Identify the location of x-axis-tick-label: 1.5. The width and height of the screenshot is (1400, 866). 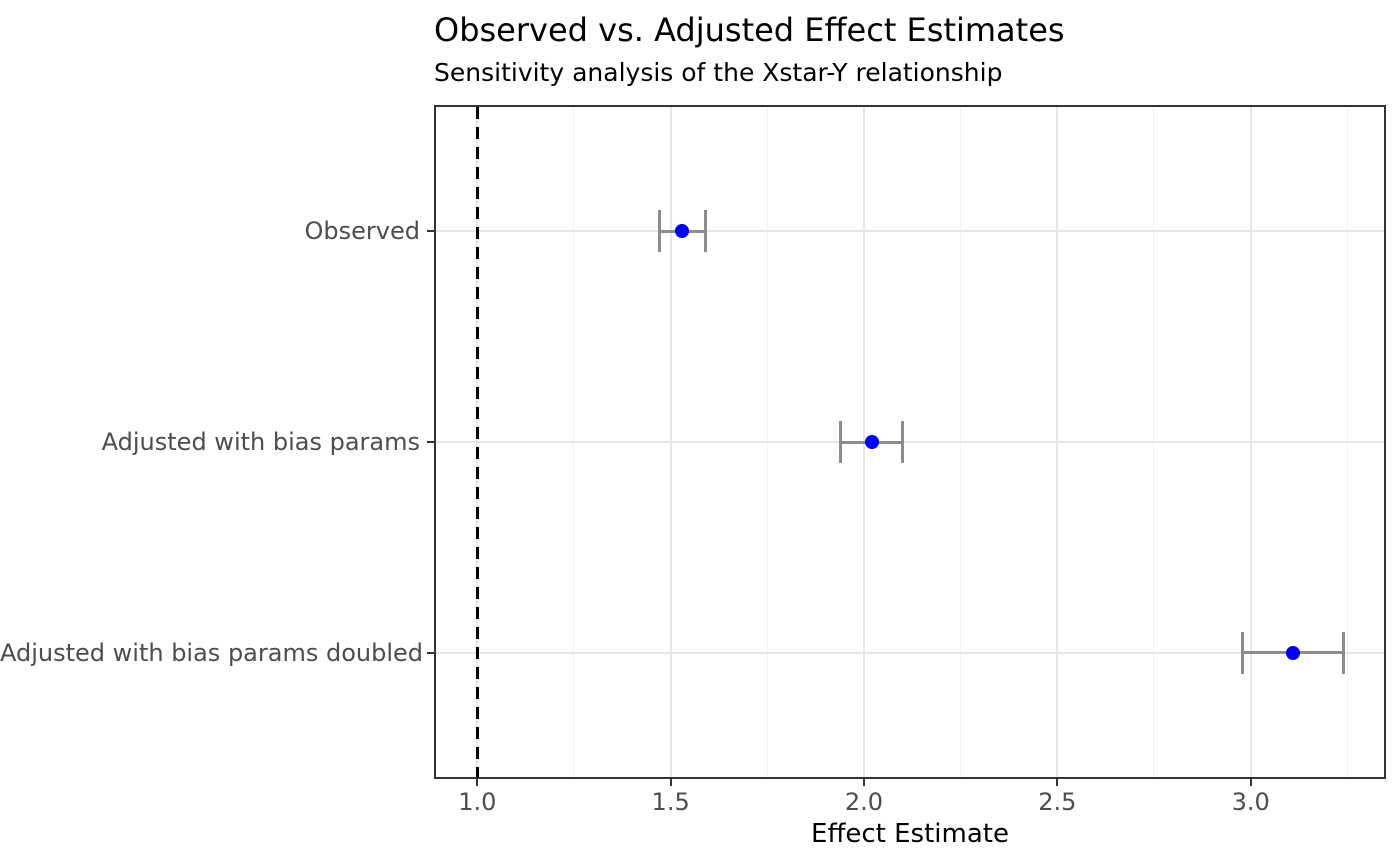
(670, 802).